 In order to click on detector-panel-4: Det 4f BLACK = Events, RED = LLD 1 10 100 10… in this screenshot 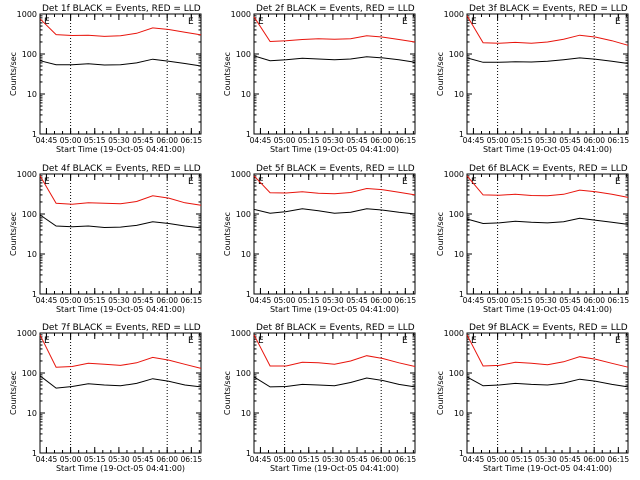, I will do `click(105, 239)`.